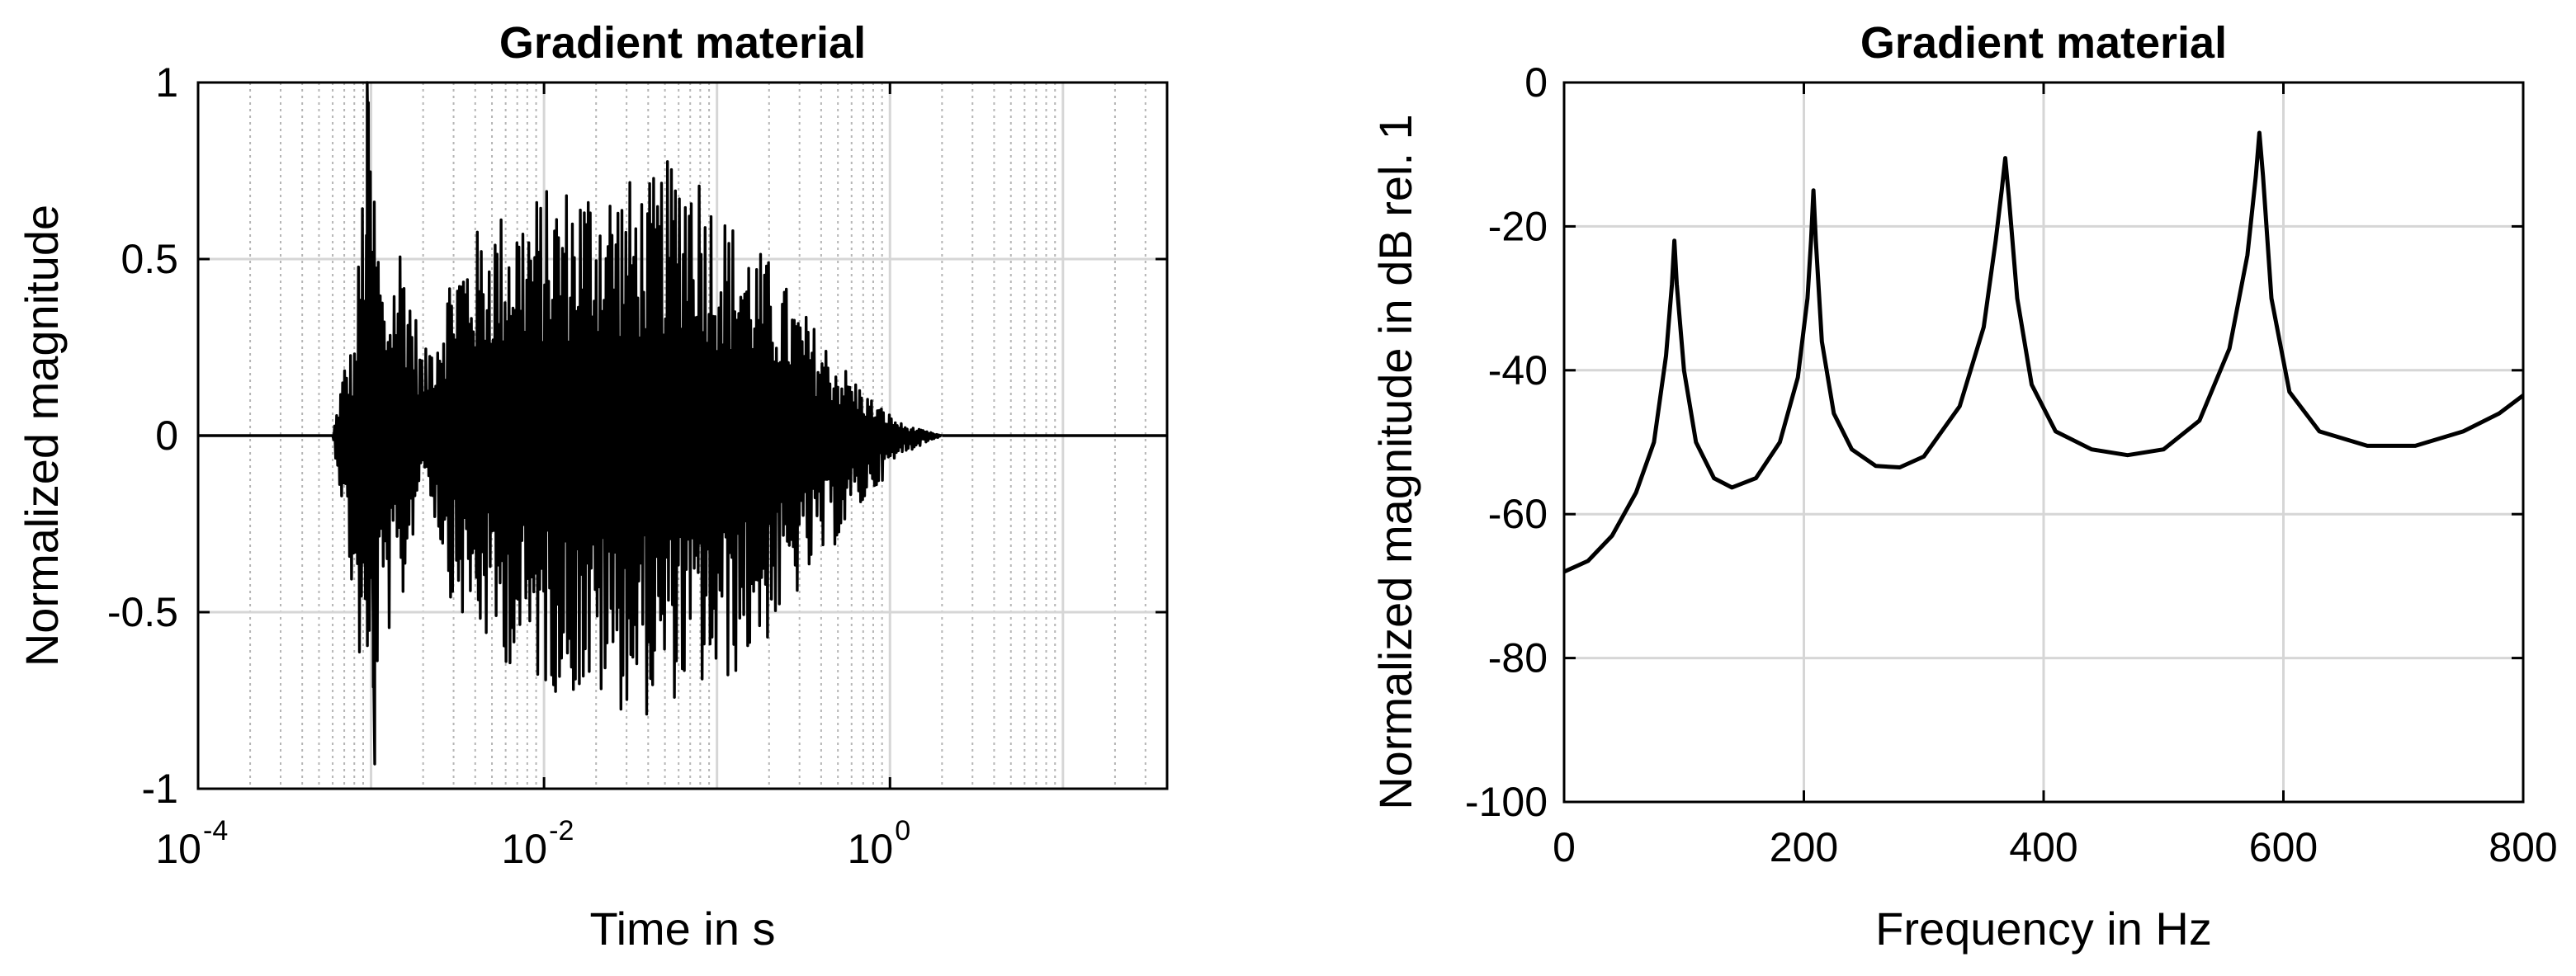 The height and width of the screenshot is (976, 2576). I want to click on frequency-domain-xlabel: Frequency in Hz, so click(2043, 929).